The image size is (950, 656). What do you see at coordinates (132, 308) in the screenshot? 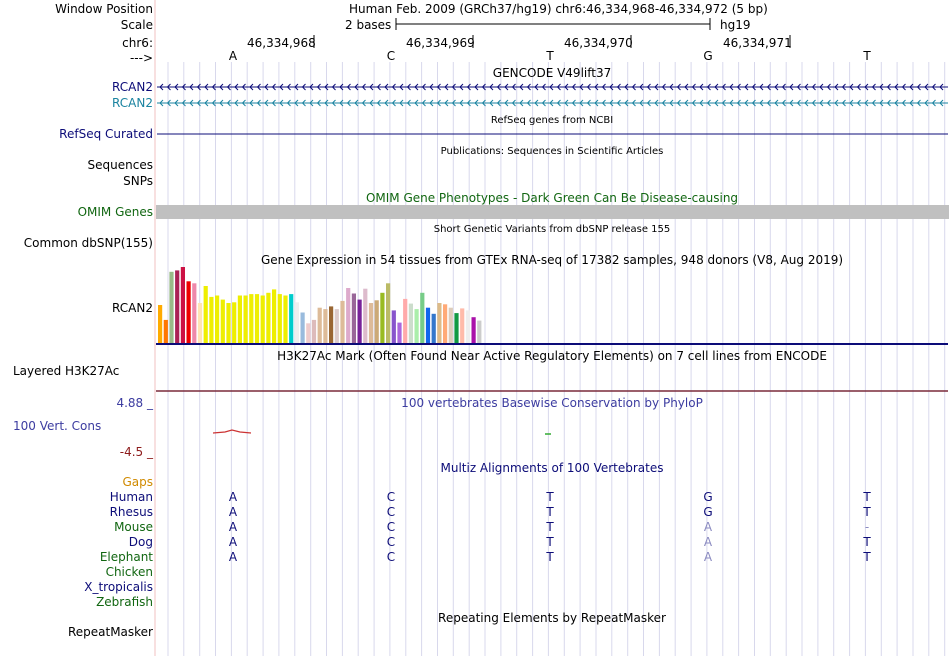
I see `gtex-label: RCAN2` at bounding box center [132, 308].